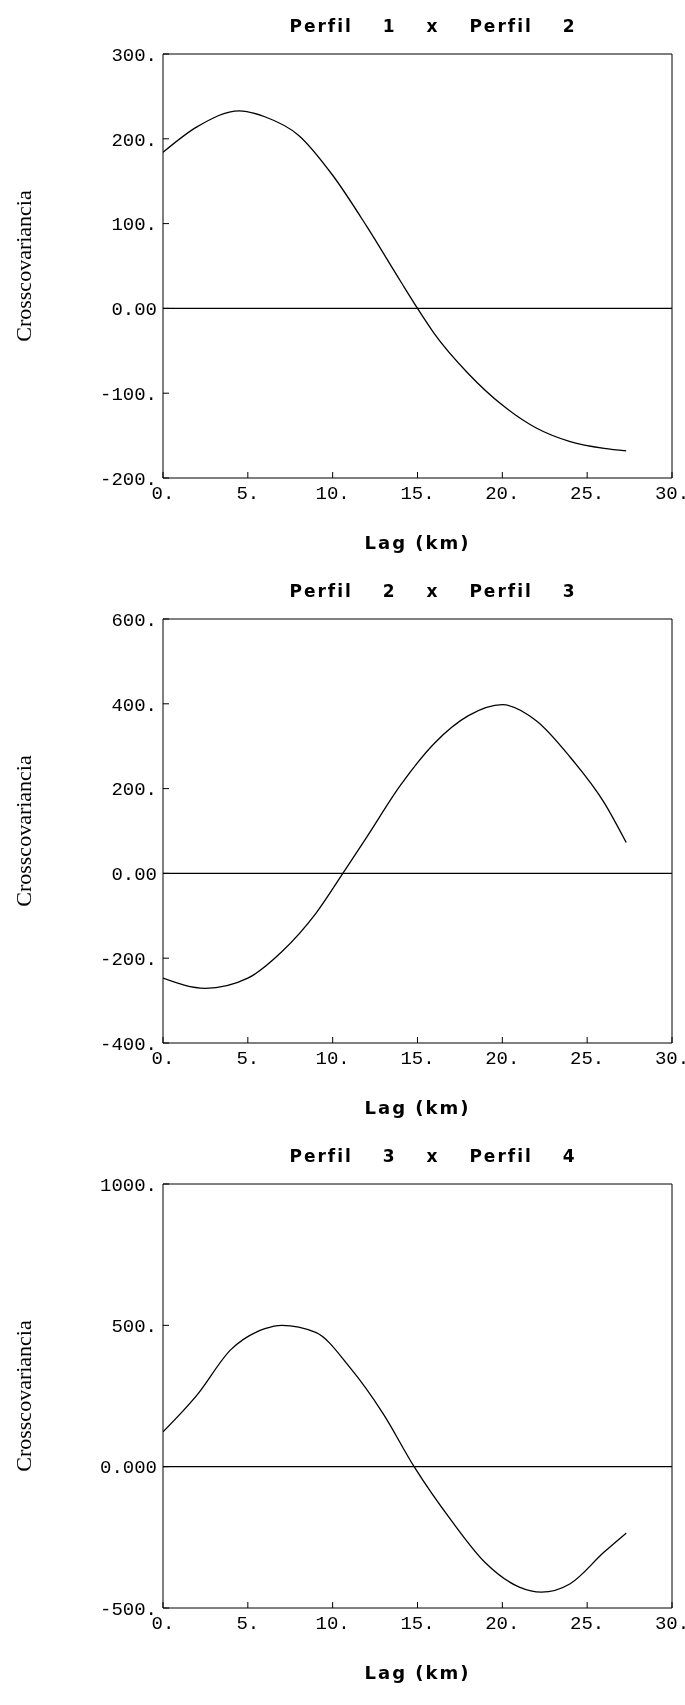  What do you see at coordinates (433, 26) in the screenshot?
I see `chart-title: Perfil 1 x Perfil 2` at bounding box center [433, 26].